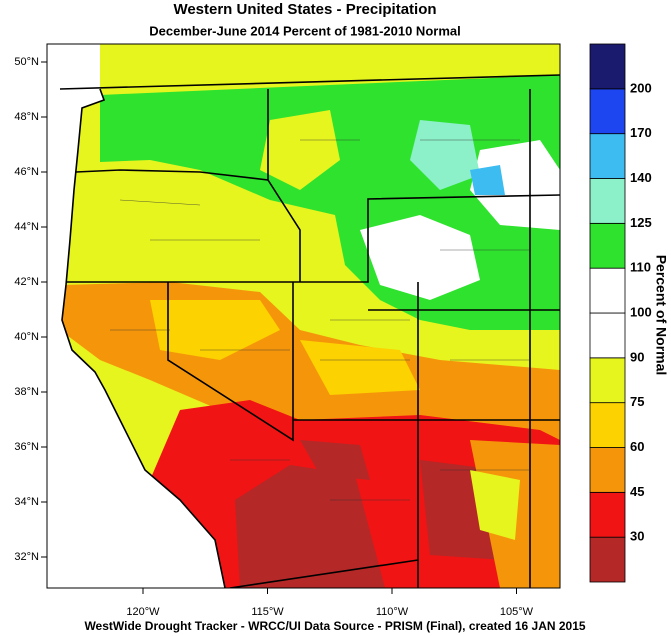 The width and height of the screenshot is (671, 636). Describe the element at coordinates (267, 612) in the screenshot. I see `lon-label: 115°W` at that location.